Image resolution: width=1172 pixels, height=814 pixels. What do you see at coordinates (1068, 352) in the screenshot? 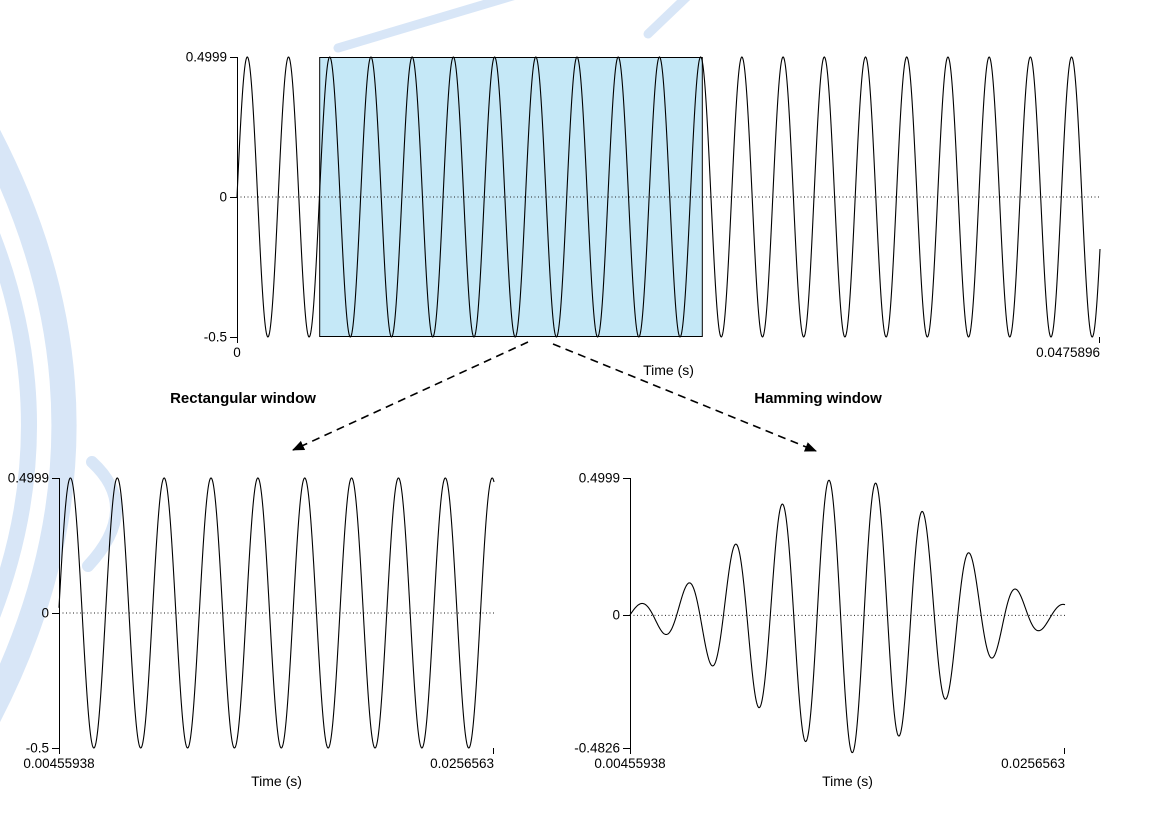
I see `x-tick-label: 0.0475896` at bounding box center [1068, 352].